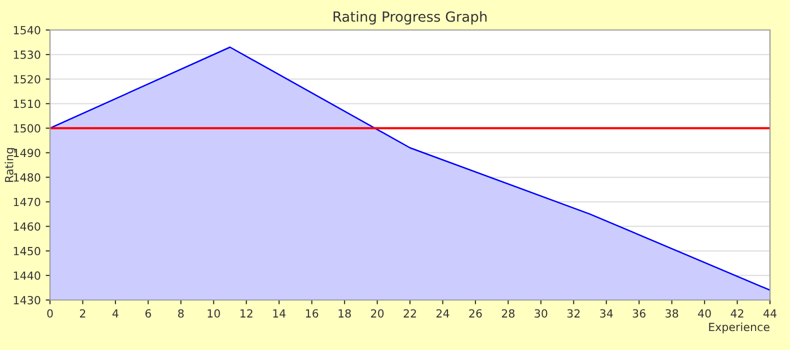 Image resolution: width=790 pixels, height=350 pixels. What do you see at coordinates (181, 313) in the screenshot?
I see `x-tick-label: 8` at bounding box center [181, 313].